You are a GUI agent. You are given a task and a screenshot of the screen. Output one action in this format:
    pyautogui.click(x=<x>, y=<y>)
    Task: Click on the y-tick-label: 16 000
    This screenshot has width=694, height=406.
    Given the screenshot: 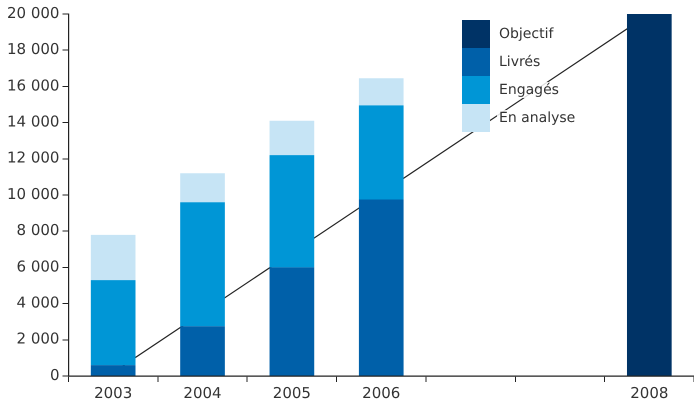 What is the action you would take?
    pyautogui.click(x=33, y=85)
    